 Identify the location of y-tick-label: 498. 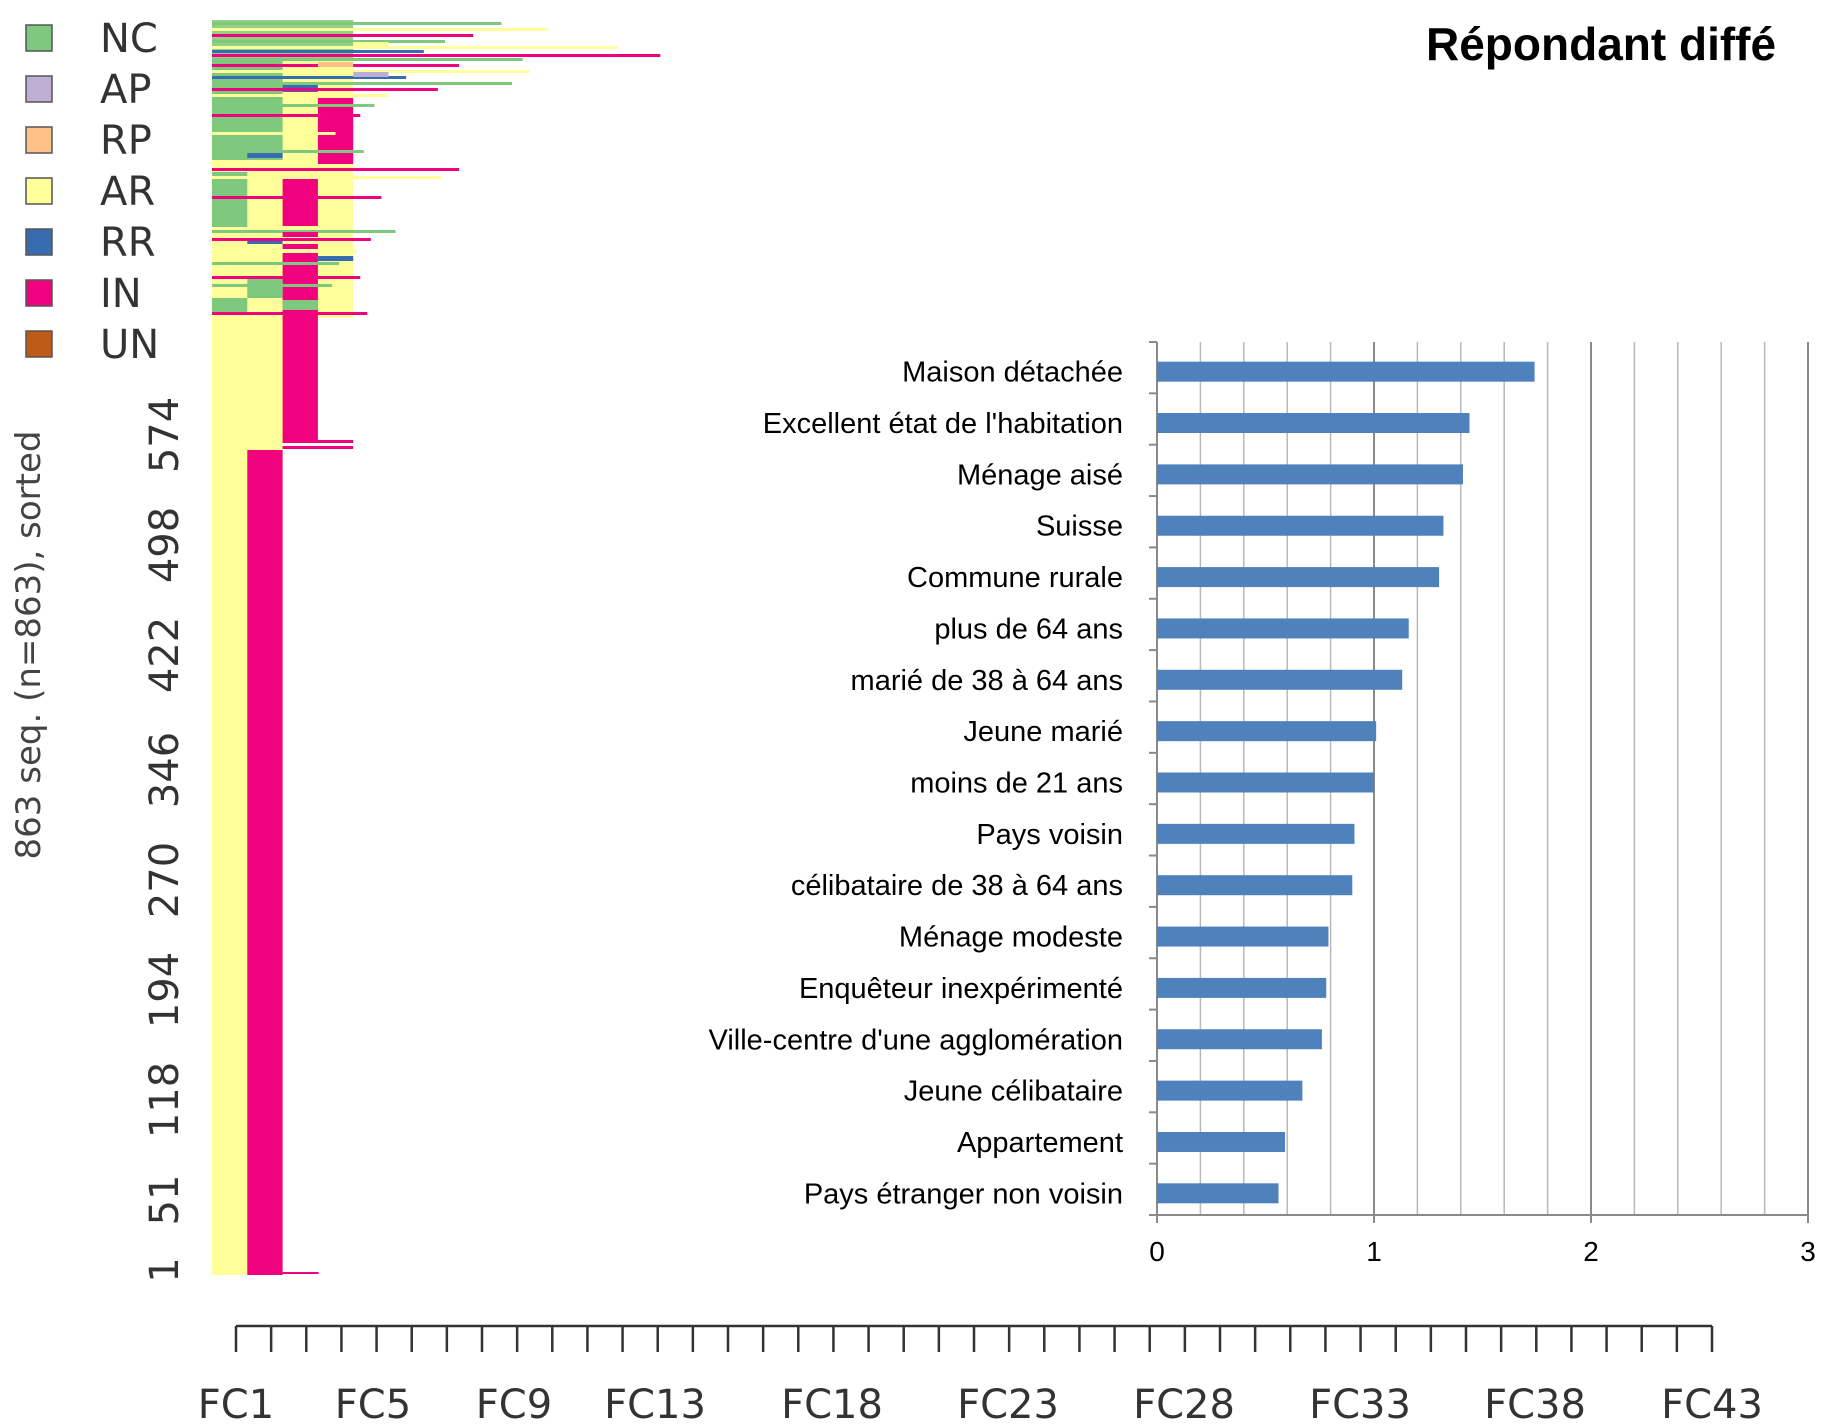
(165, 545).